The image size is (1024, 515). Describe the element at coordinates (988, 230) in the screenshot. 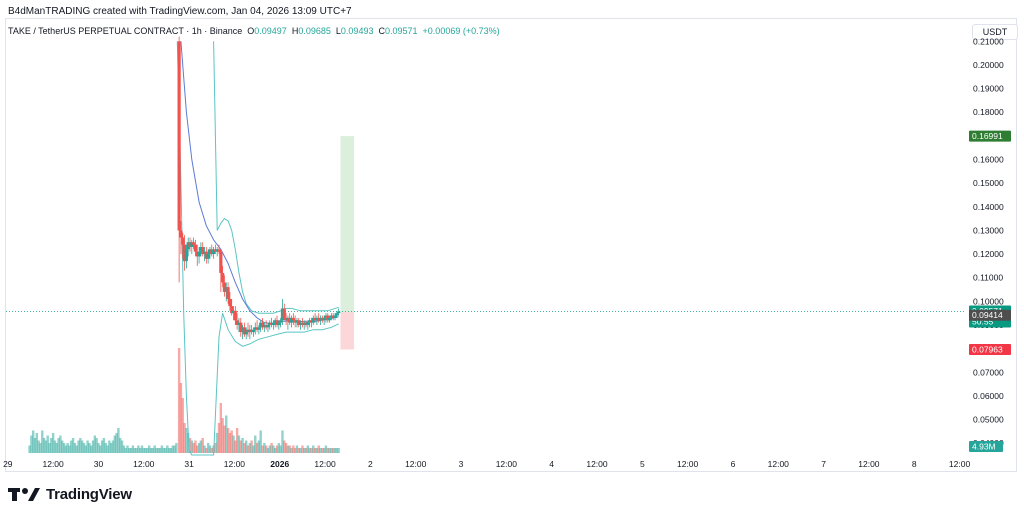

I see `y-tick-label: 0.13000` at that location.